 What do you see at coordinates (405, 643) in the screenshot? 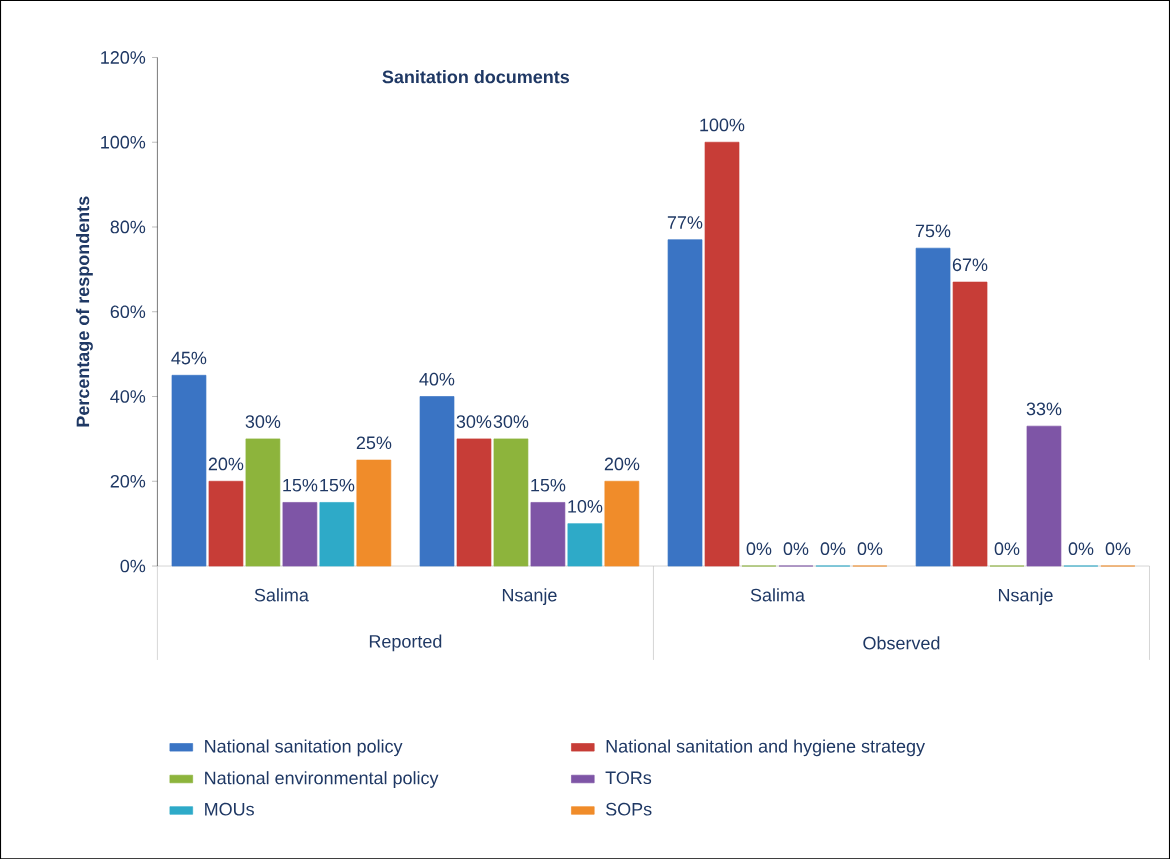
I see `text: Reported` at bounding box center [405, 643].